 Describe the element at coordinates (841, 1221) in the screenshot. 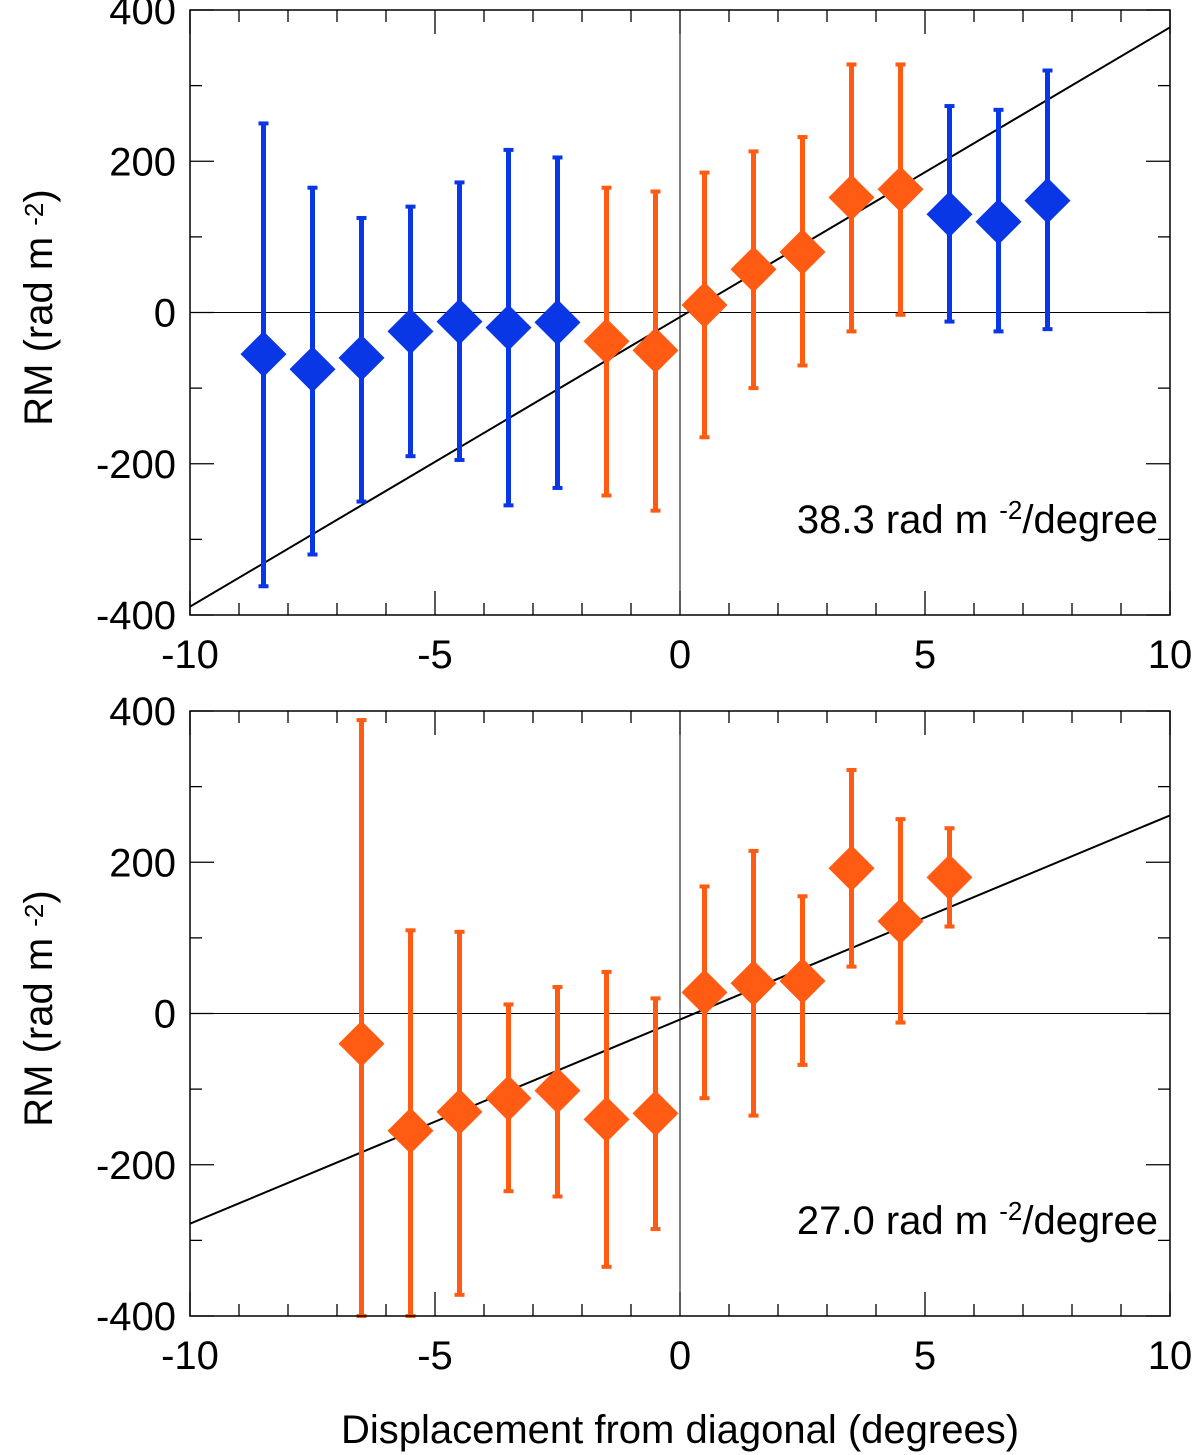

I see `slope-value: 27.0` at that location.